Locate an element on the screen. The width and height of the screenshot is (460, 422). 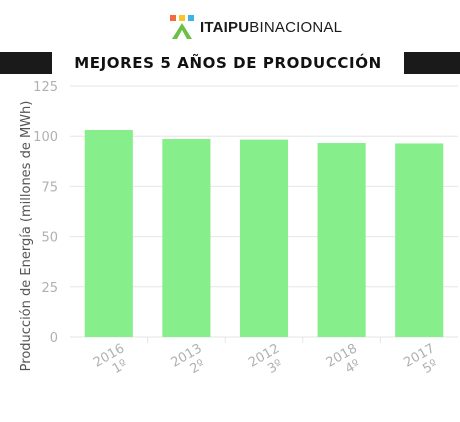
chart-title: MEJORES 5 AÑOS DE PRODUCCIÓN is located at coordinates (228, 63).